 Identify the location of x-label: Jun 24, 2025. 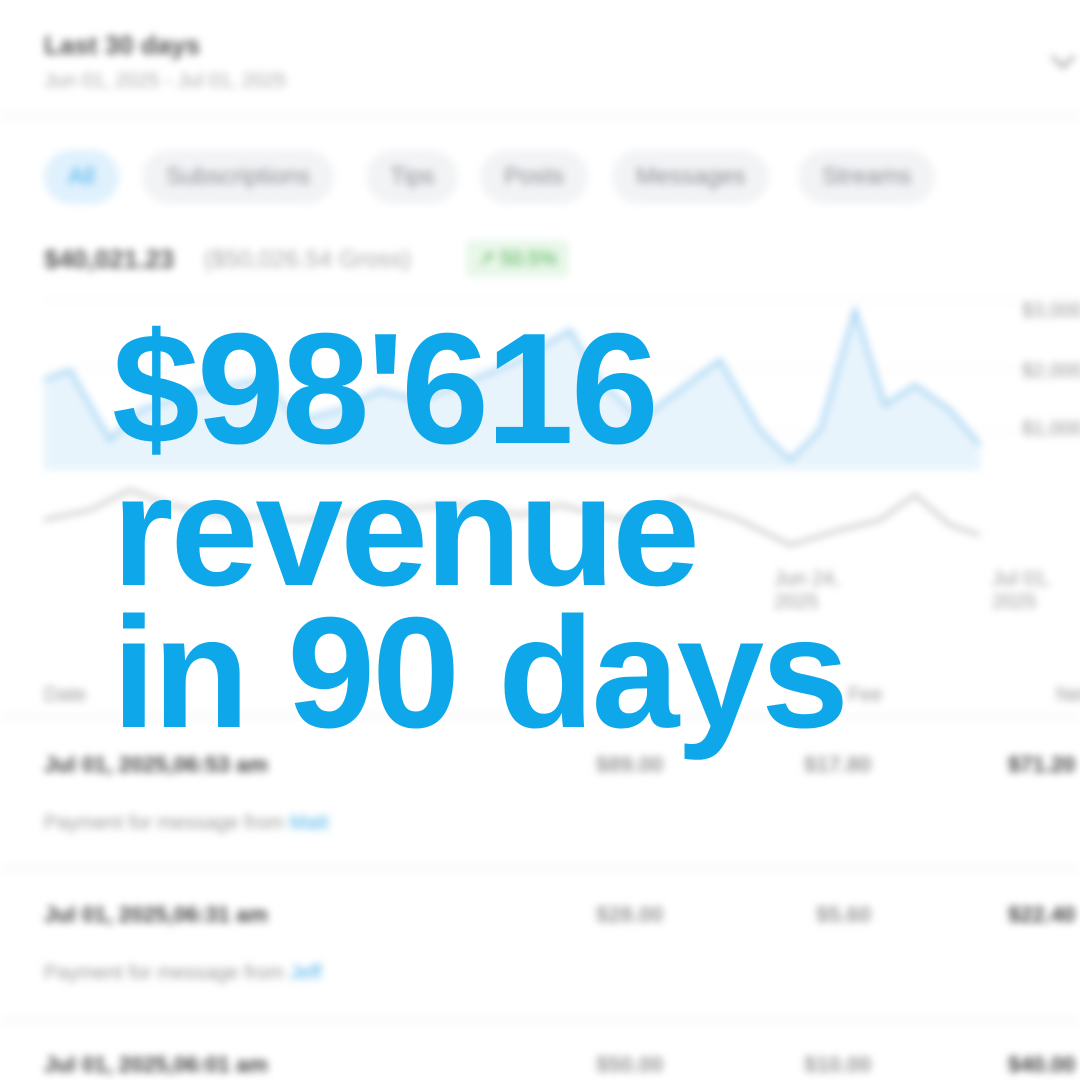
(807, 590).